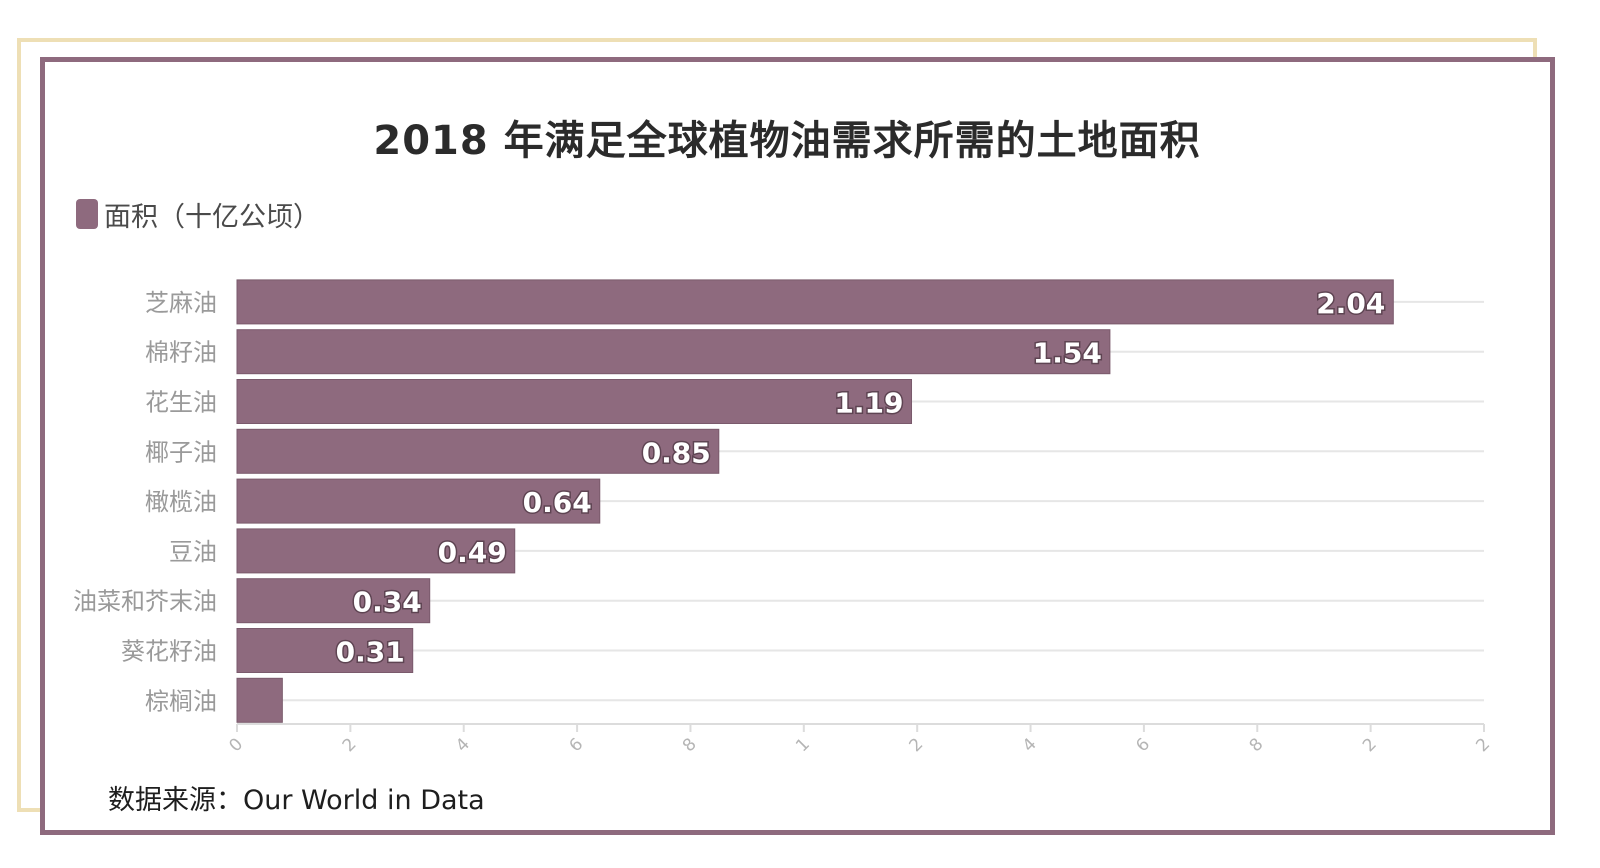 This screenshot has height=868, width=1600. I want to click on category-label: 葵花籽油, so click(169, 652).